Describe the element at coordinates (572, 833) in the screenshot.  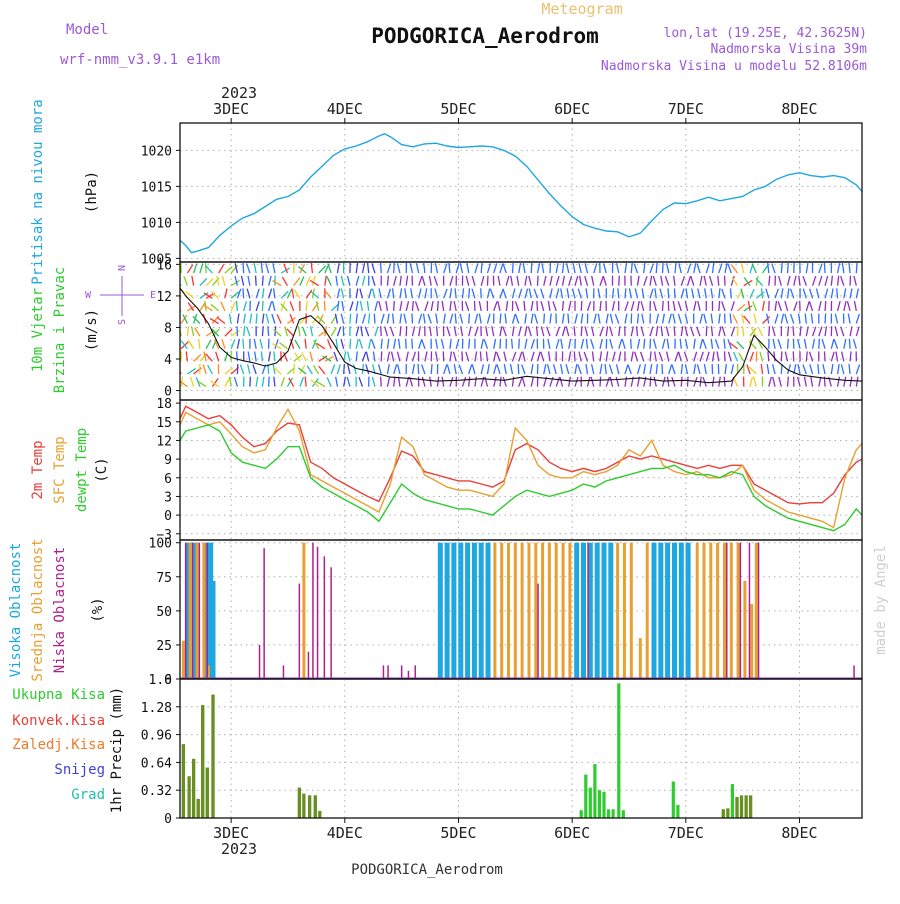
I see `bottom-day-label: 6DEC` at that location.